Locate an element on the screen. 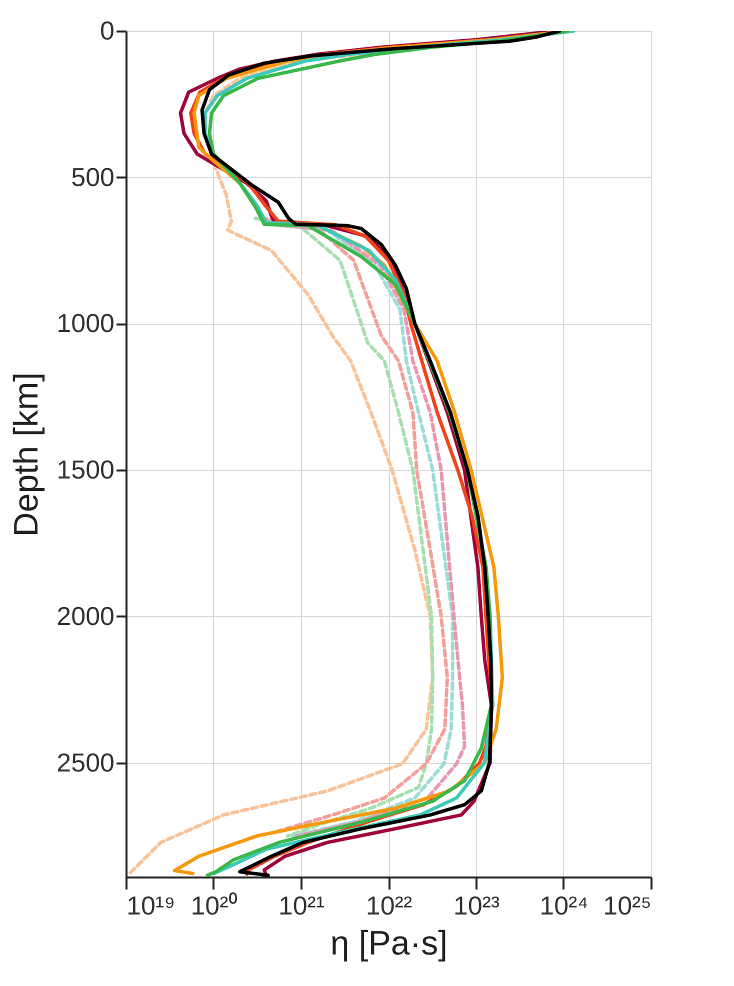  x-tick-label: 10²¹ is located at coordinates (301, 905).